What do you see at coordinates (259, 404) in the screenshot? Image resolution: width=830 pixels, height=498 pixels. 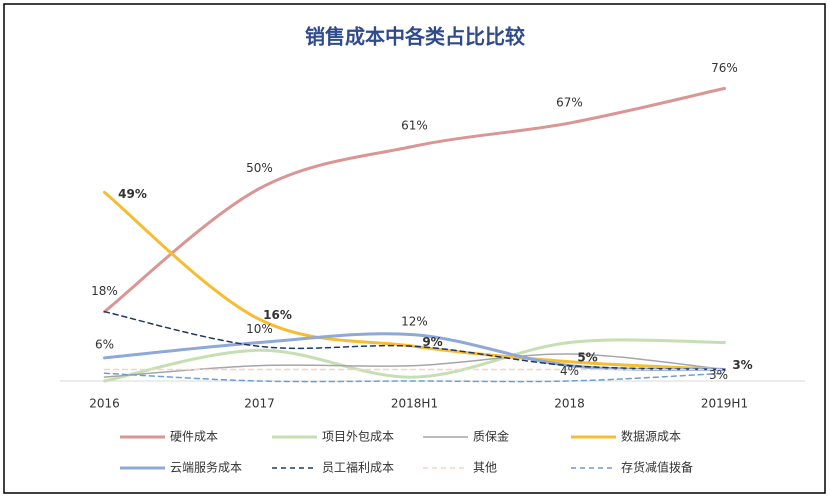 I see `x-tick-label: 2017` at bounding box center [259, 404].